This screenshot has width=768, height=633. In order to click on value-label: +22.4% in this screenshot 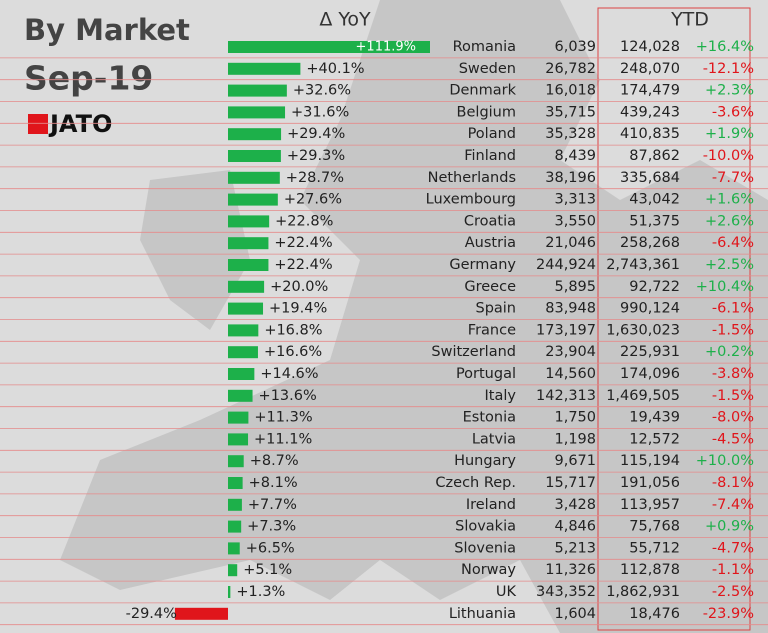, I will do `click(303, 243)`.